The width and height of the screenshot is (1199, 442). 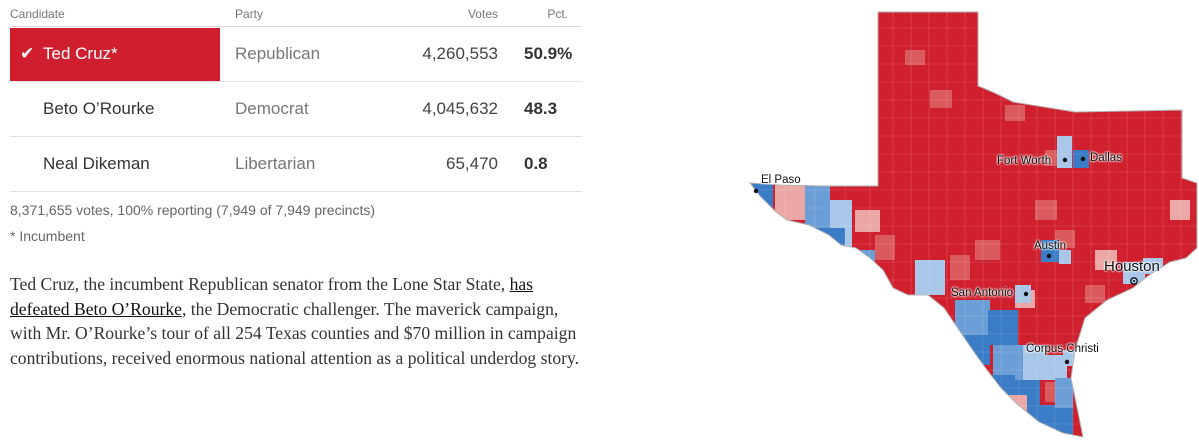 What do you see at coordinates (472, 163) in the screenshot?
I see `candidate-votes: 65,470` at bounding box center [472, 163].